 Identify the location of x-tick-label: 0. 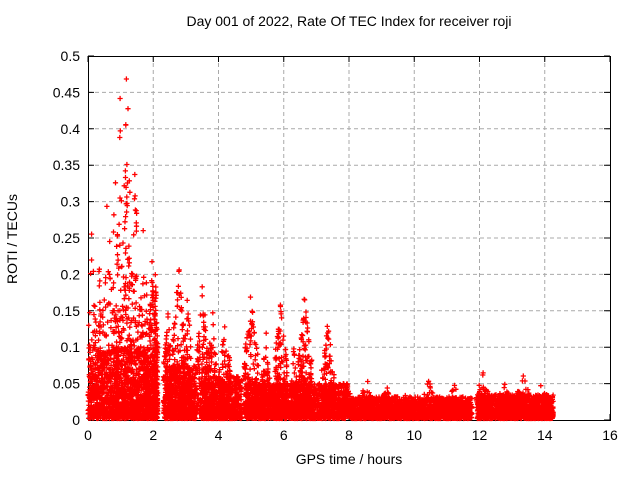
(88, 435).